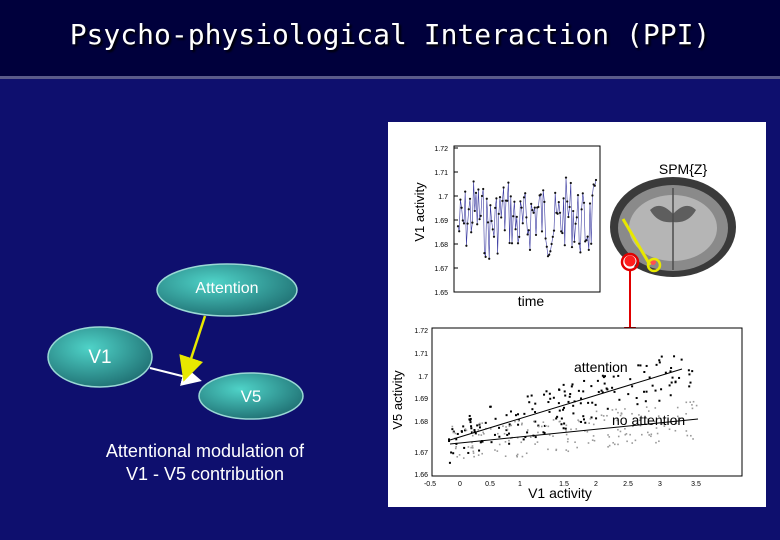 The image size is (780, 540). I want to click on spm-label: SPM{Z}, so click(683, 169).